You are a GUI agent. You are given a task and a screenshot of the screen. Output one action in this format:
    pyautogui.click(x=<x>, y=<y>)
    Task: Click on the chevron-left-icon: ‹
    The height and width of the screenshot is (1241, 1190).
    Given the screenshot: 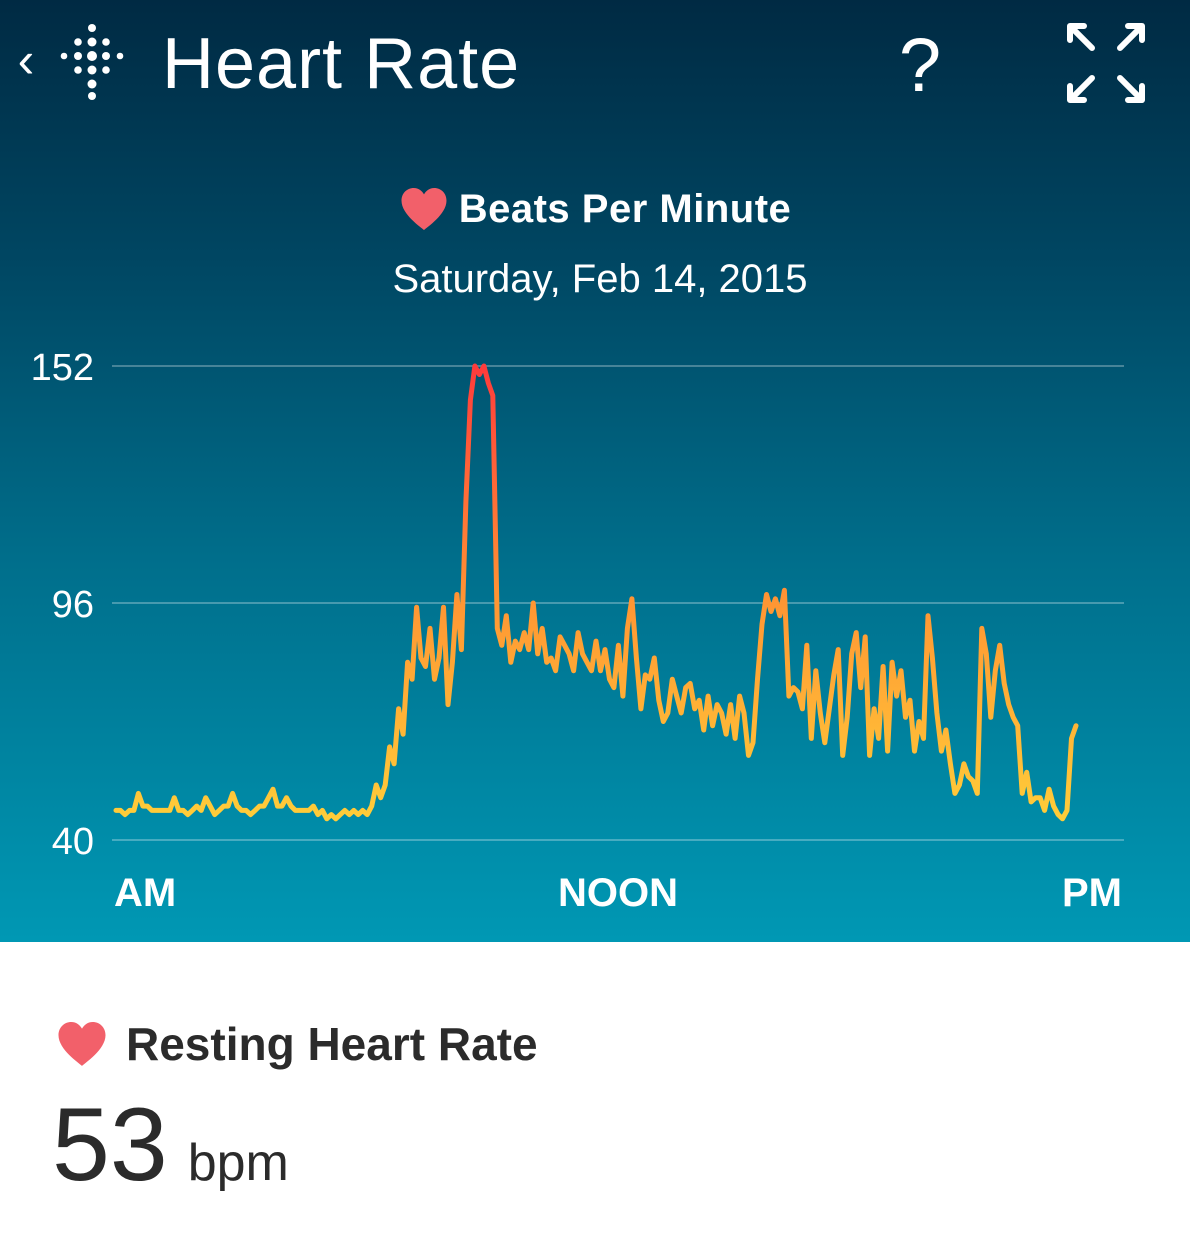 What is the action you would take?
    pyautogui.click(x=26, y=60)
    